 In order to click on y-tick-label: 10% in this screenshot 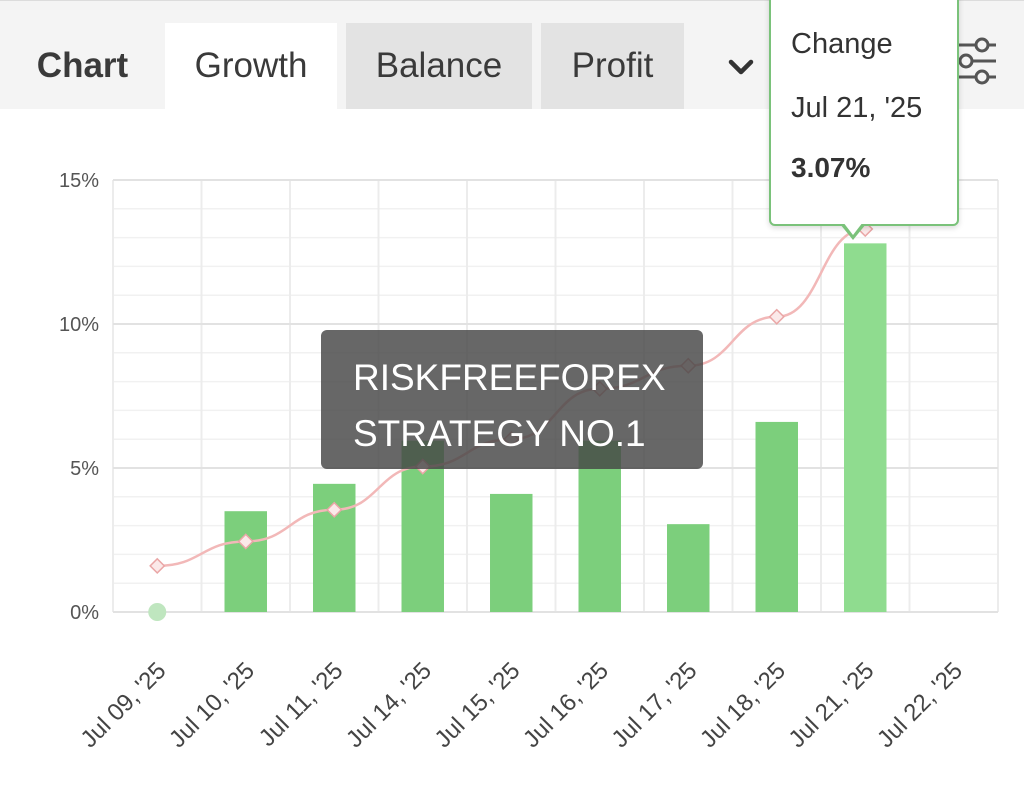, I will do `click(79, 325)`.